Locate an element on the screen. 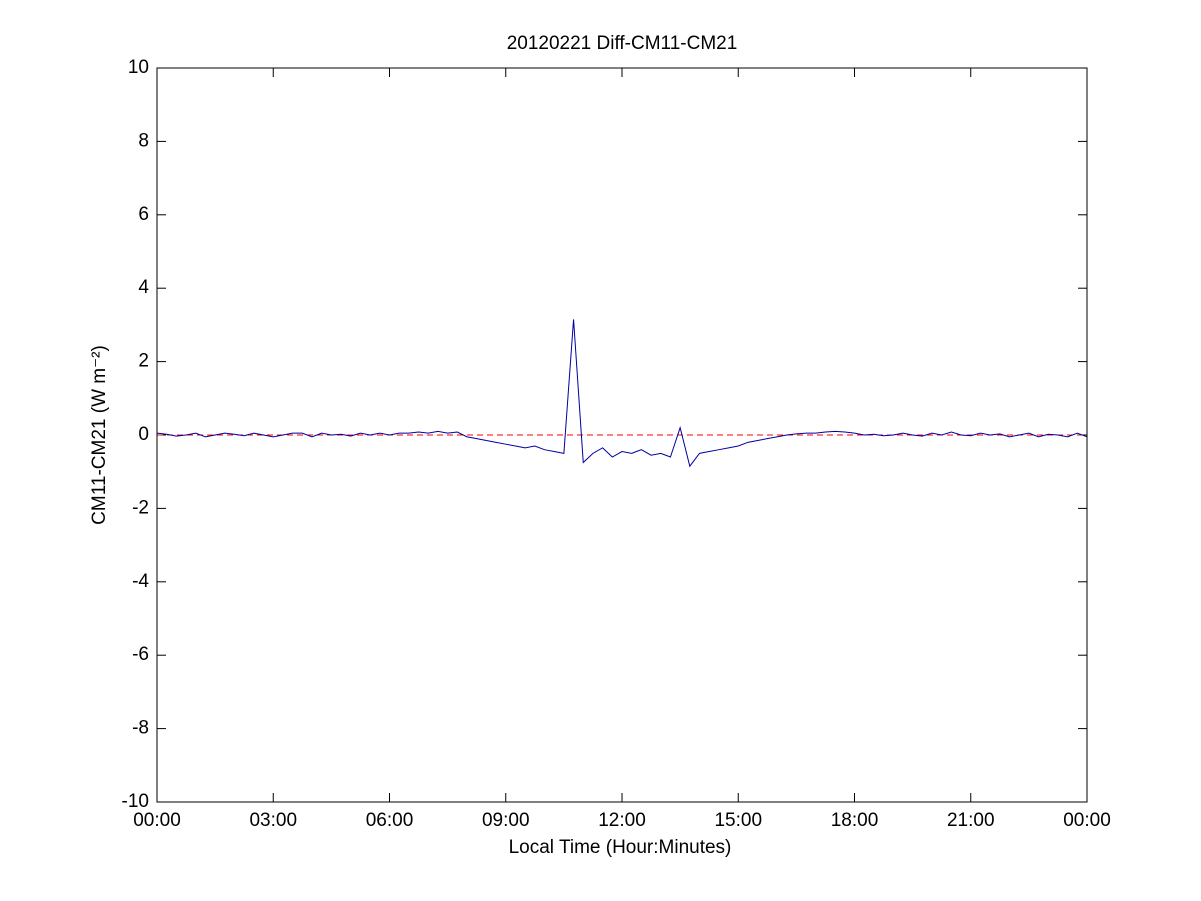  chart-title: 20120221 Diff-CM11-CM21 is located at coordinates (622, 43).